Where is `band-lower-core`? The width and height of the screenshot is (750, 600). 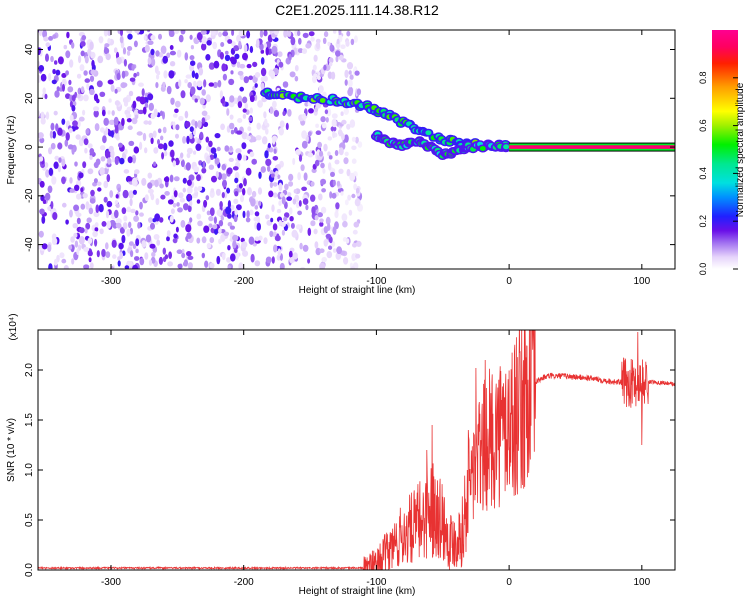
band-lower-core is located at coordinates (482, 148).